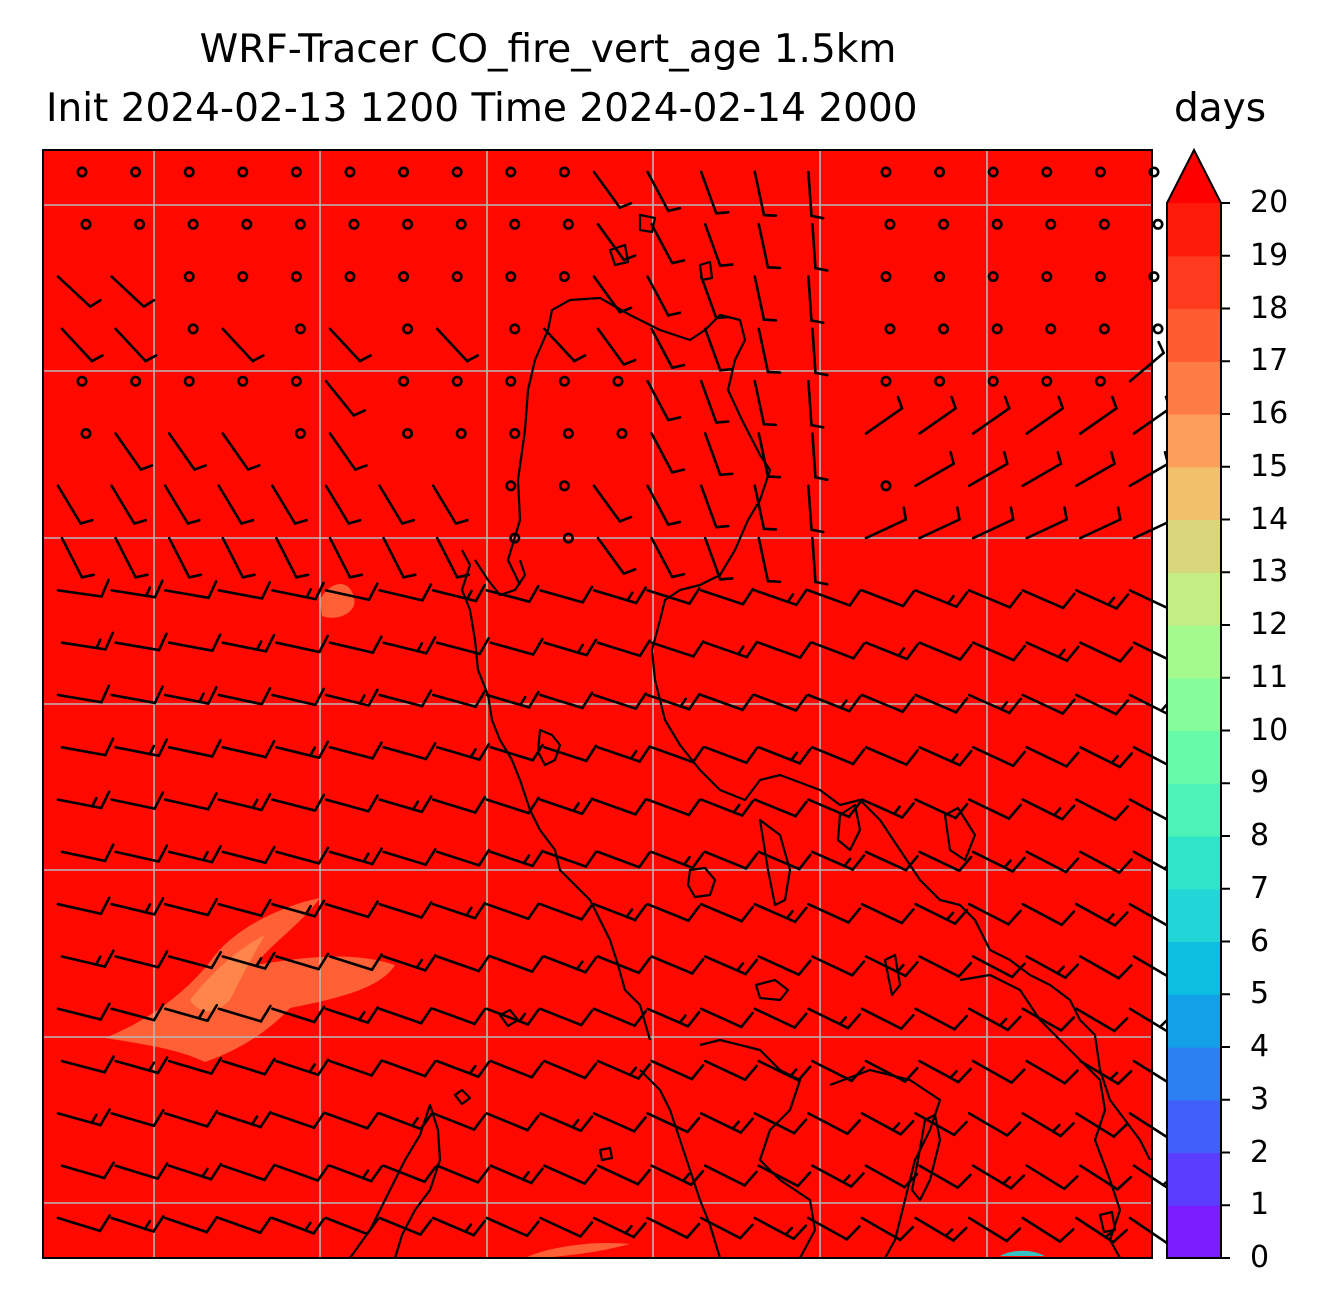 Image resolution: width=1334 pixels, height=1313 pixels. What do you see at coordinates (1260, 1046) in the screenshot?
I see `colorbar-tick-label: 4` at bounding box center [1260, 1046].